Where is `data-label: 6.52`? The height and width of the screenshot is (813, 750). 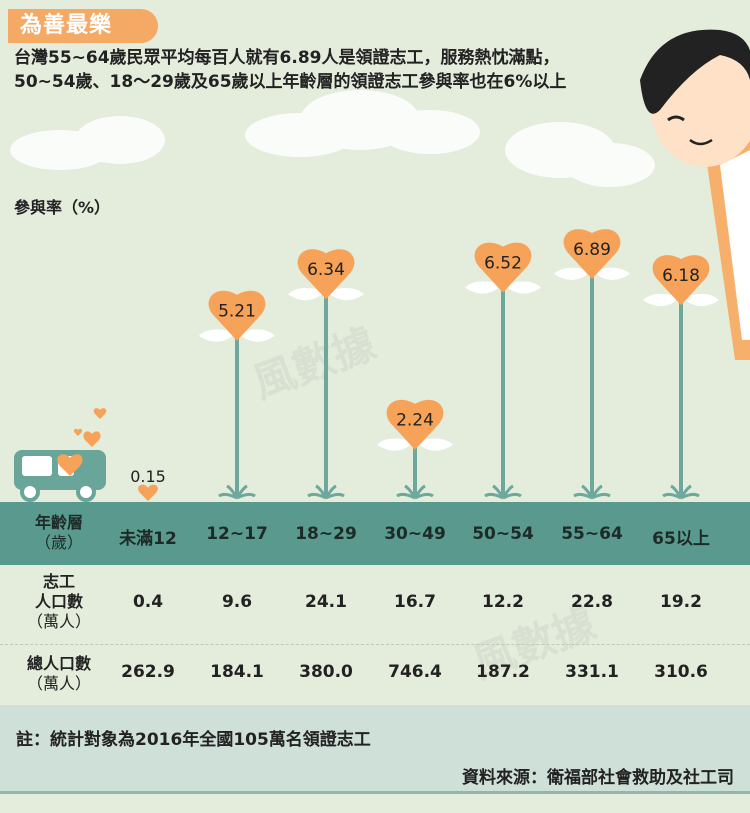 data-label: 6.52 is located at coordinates (503, 264).